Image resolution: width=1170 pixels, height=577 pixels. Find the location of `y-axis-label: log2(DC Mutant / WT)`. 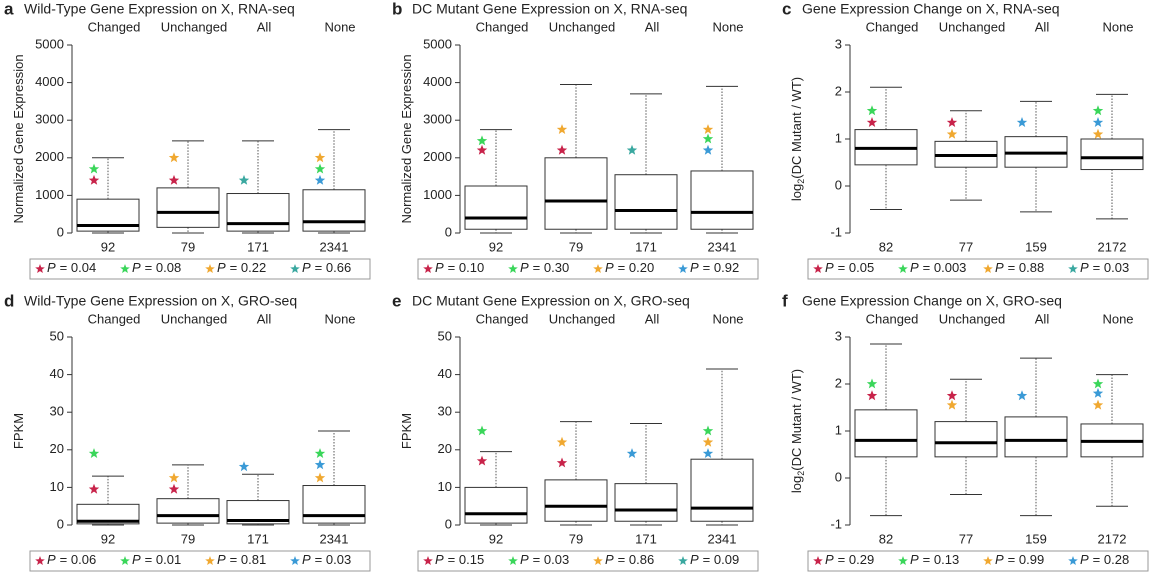

y-axis-label: log2(DC Mutant / WT) is located at coordinates (797, 431).